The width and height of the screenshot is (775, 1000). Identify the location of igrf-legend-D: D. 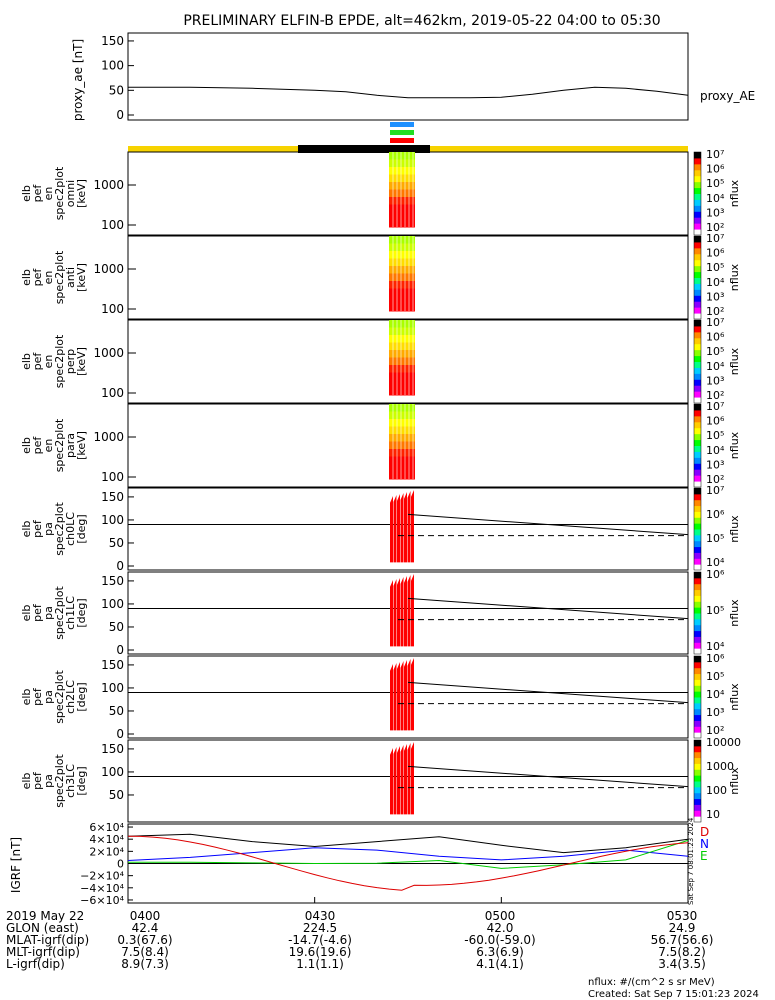
(704, 832).